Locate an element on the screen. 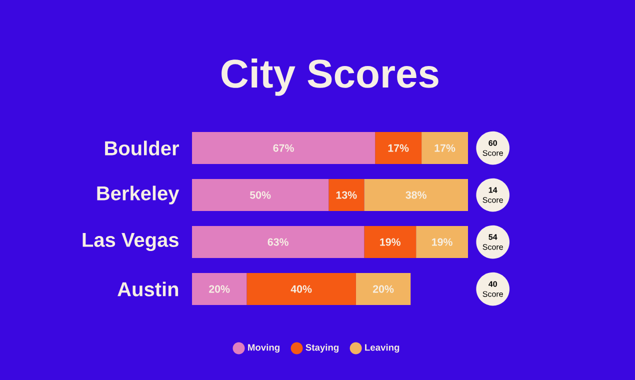 The height and width of the screenshot is (380, 635). data-label: 13% is located at coordinates (346, 195).